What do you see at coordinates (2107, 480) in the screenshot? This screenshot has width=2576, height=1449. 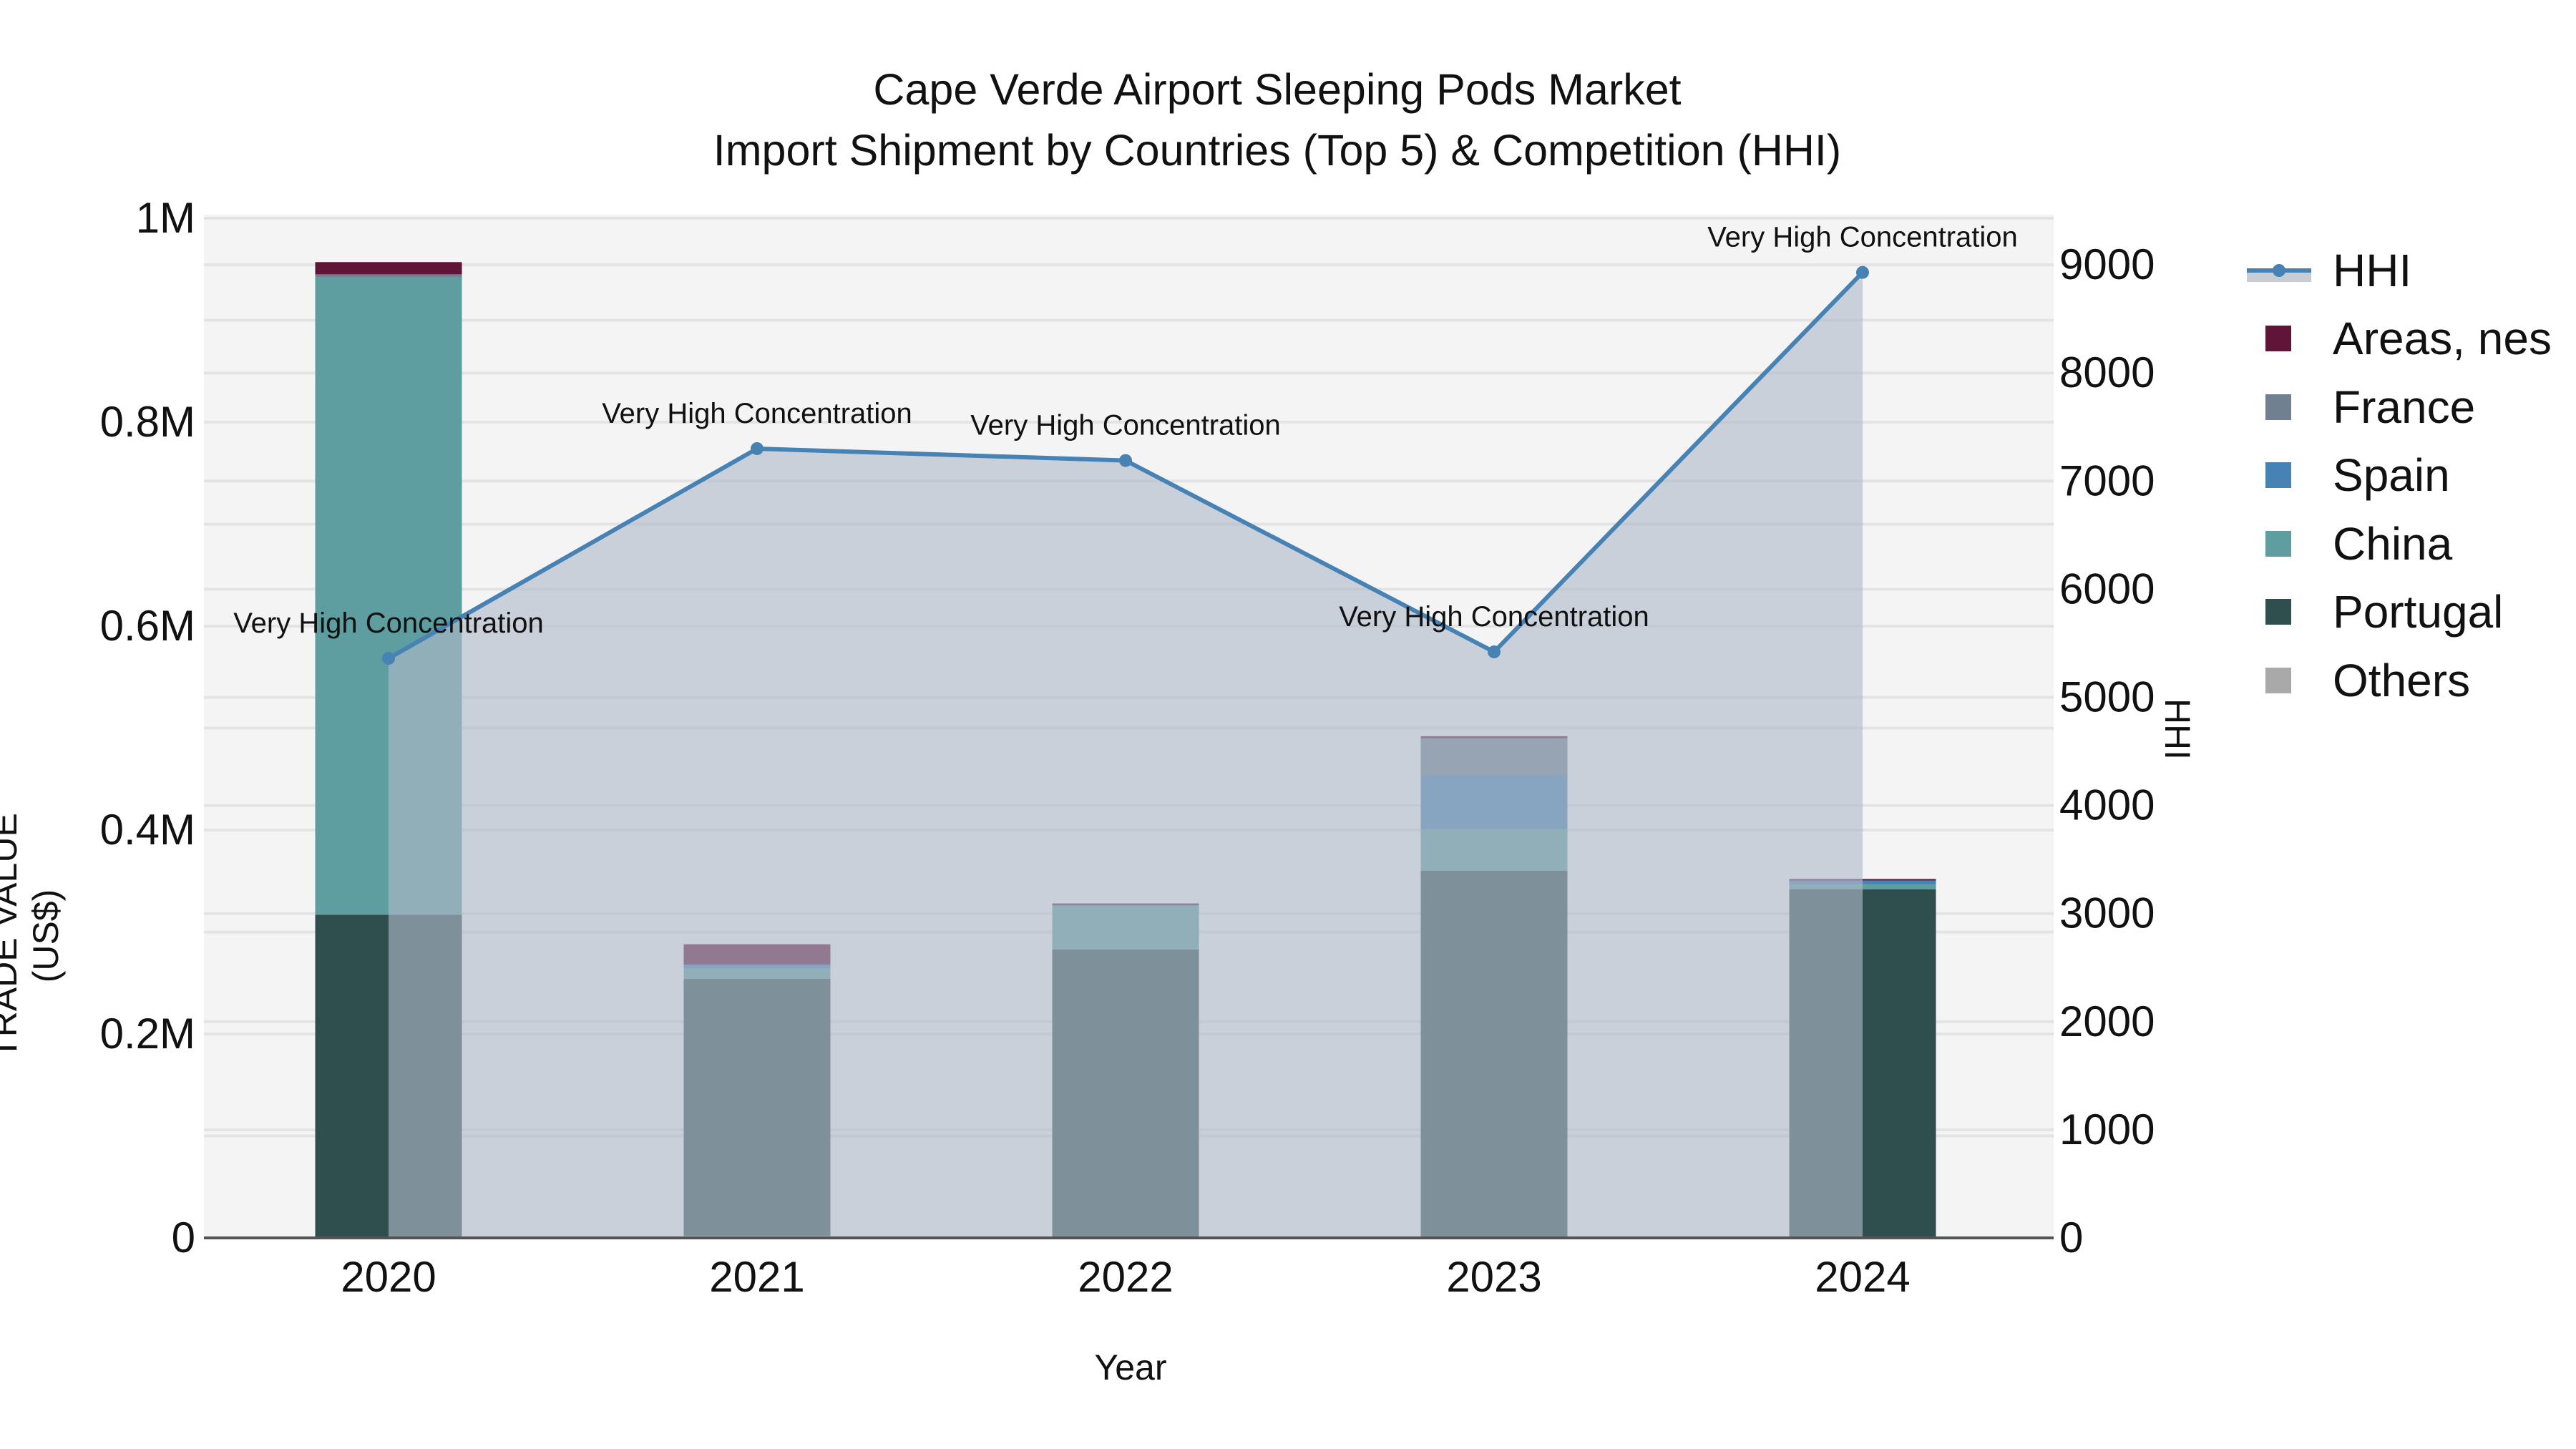 I see `y-right-tick-label: 7000` at bounding box center [2107, 480].